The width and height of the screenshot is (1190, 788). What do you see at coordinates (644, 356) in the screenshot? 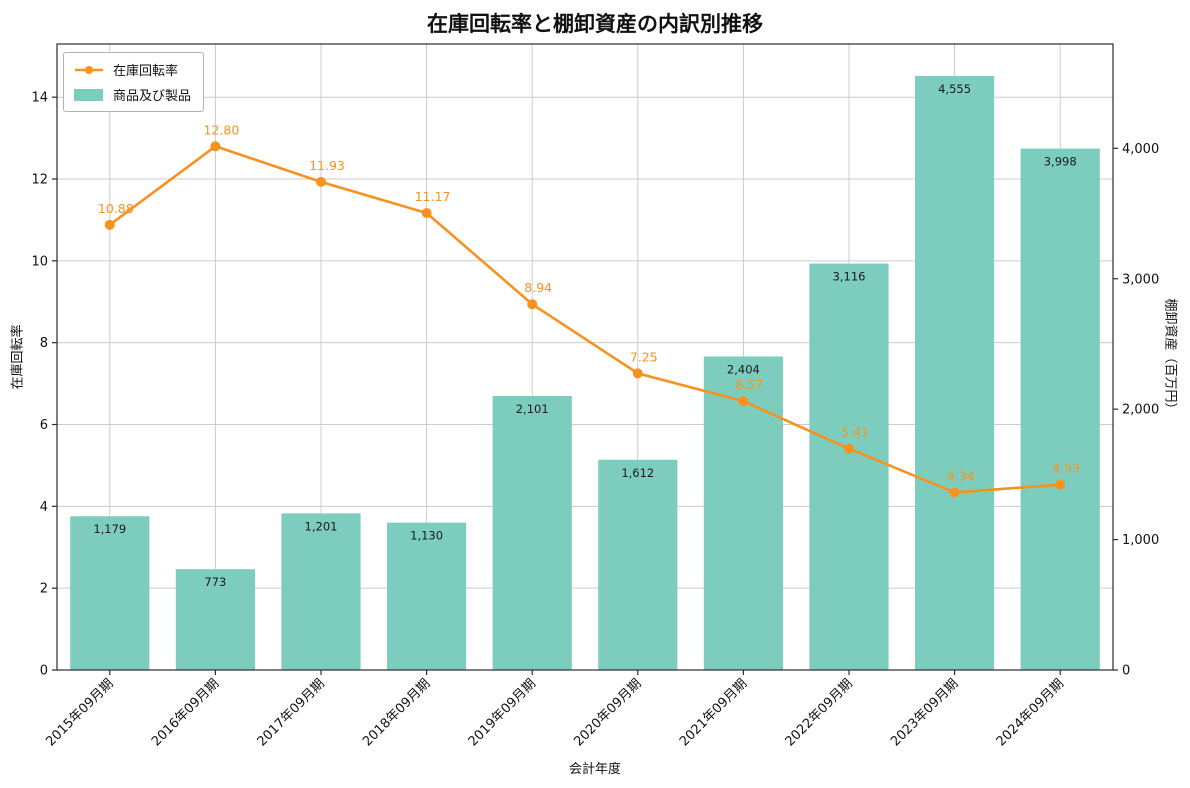
I see `line-label: 7.25` at bounding box center [644, 356].